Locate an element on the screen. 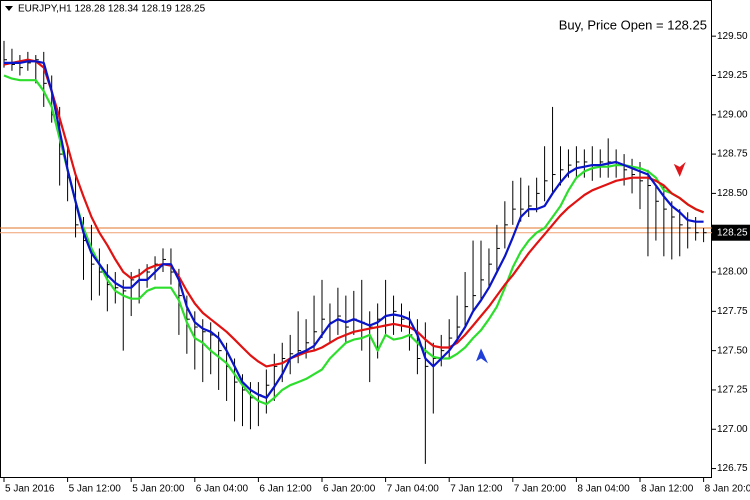 The image size is (750, 500). x-tick-label: 7 Jan 04:00 is located at coordinates (413, 489).